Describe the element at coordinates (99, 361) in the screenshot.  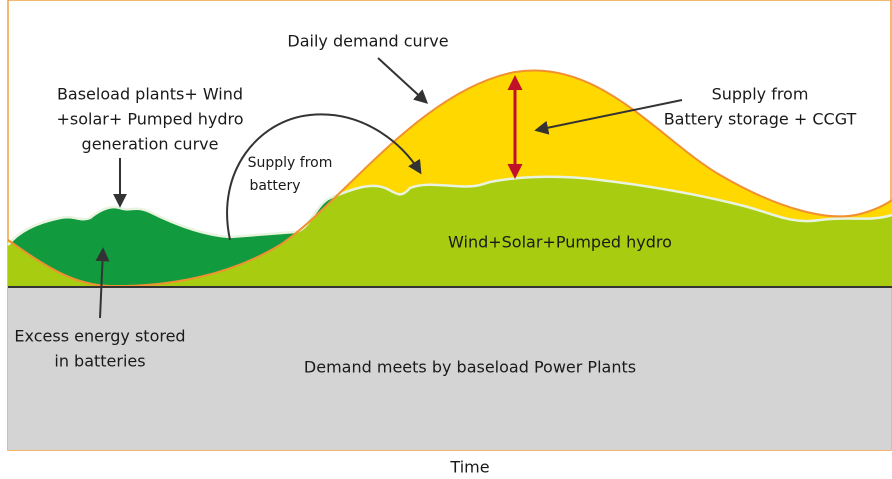
I see `label: in batteries` at that location.